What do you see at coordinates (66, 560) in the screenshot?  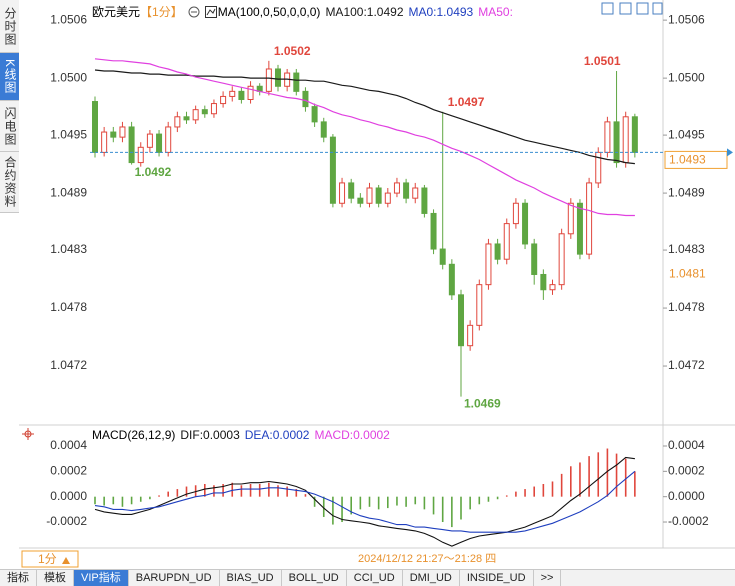 I see `period-arrow` at bounding box center [66, 560].